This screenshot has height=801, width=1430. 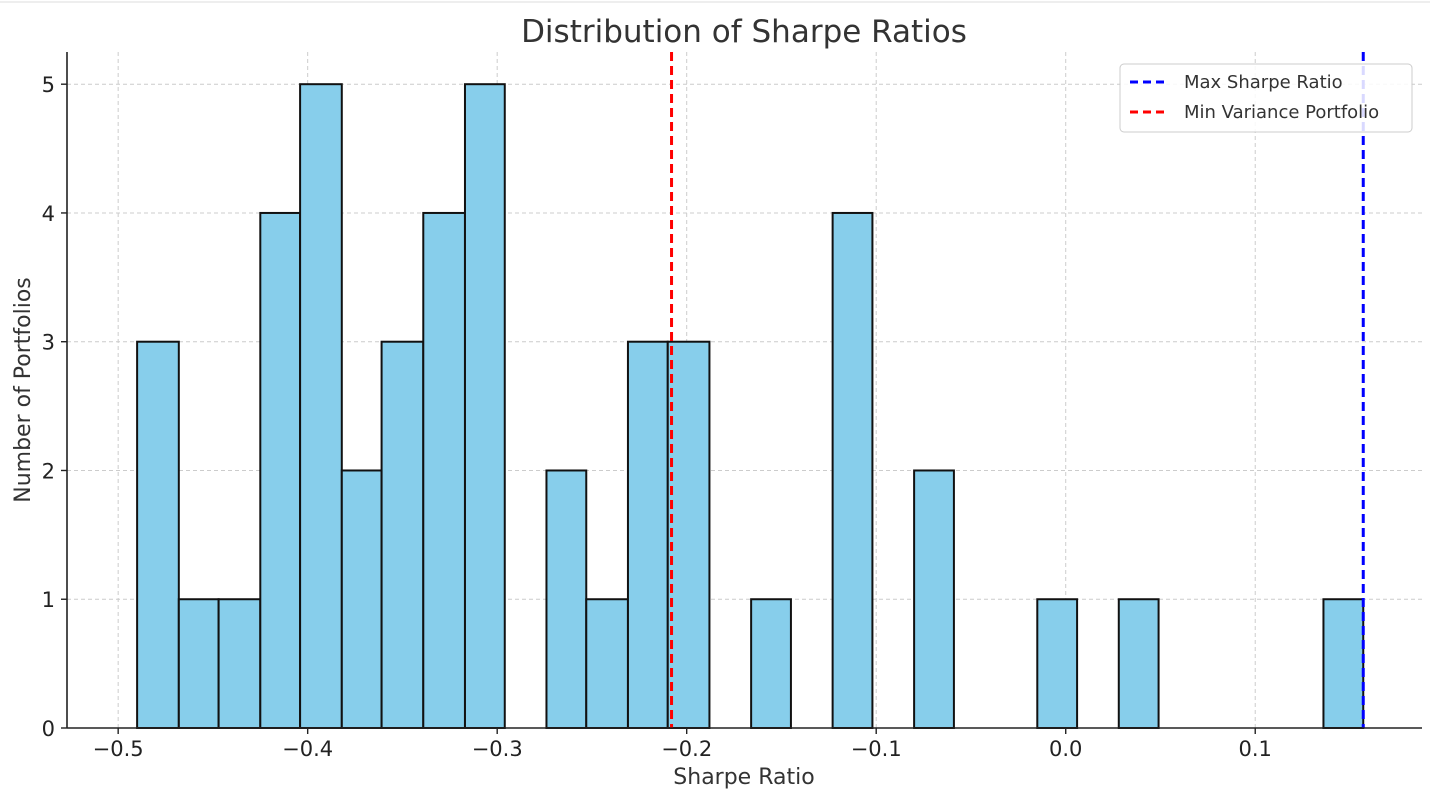 I want to click on y-tick-label: 4, so click(x=48, y=214).